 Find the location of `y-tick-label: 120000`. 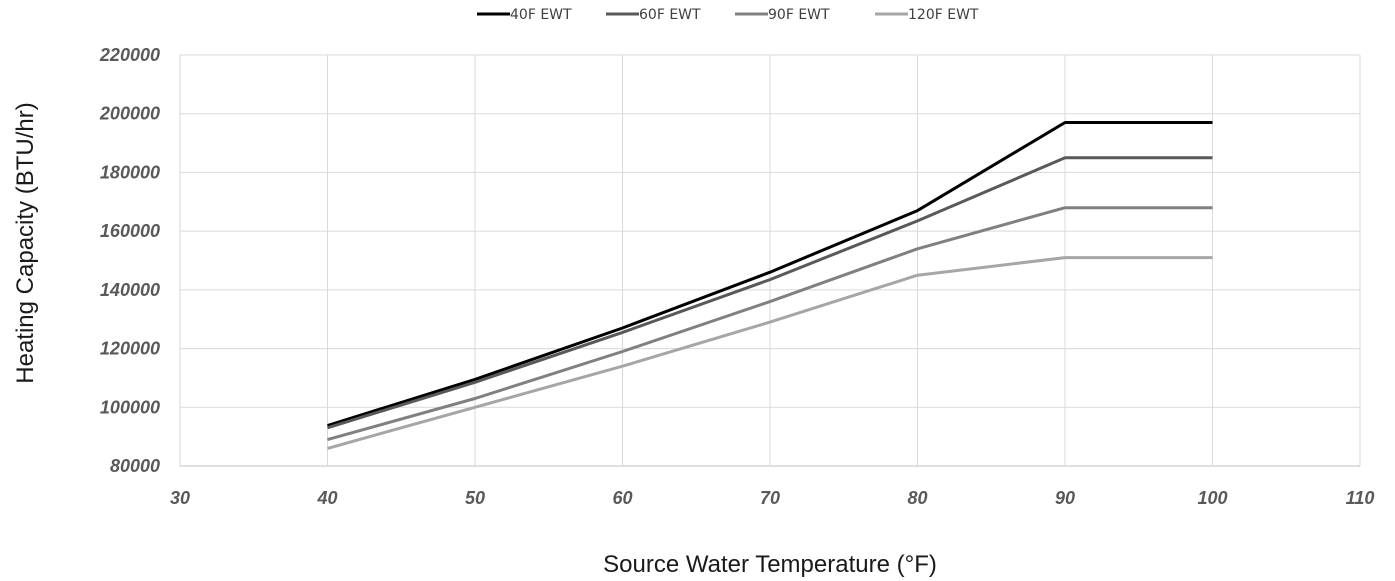

y-tick-label: 120000 is located at coordinates (130, 349).